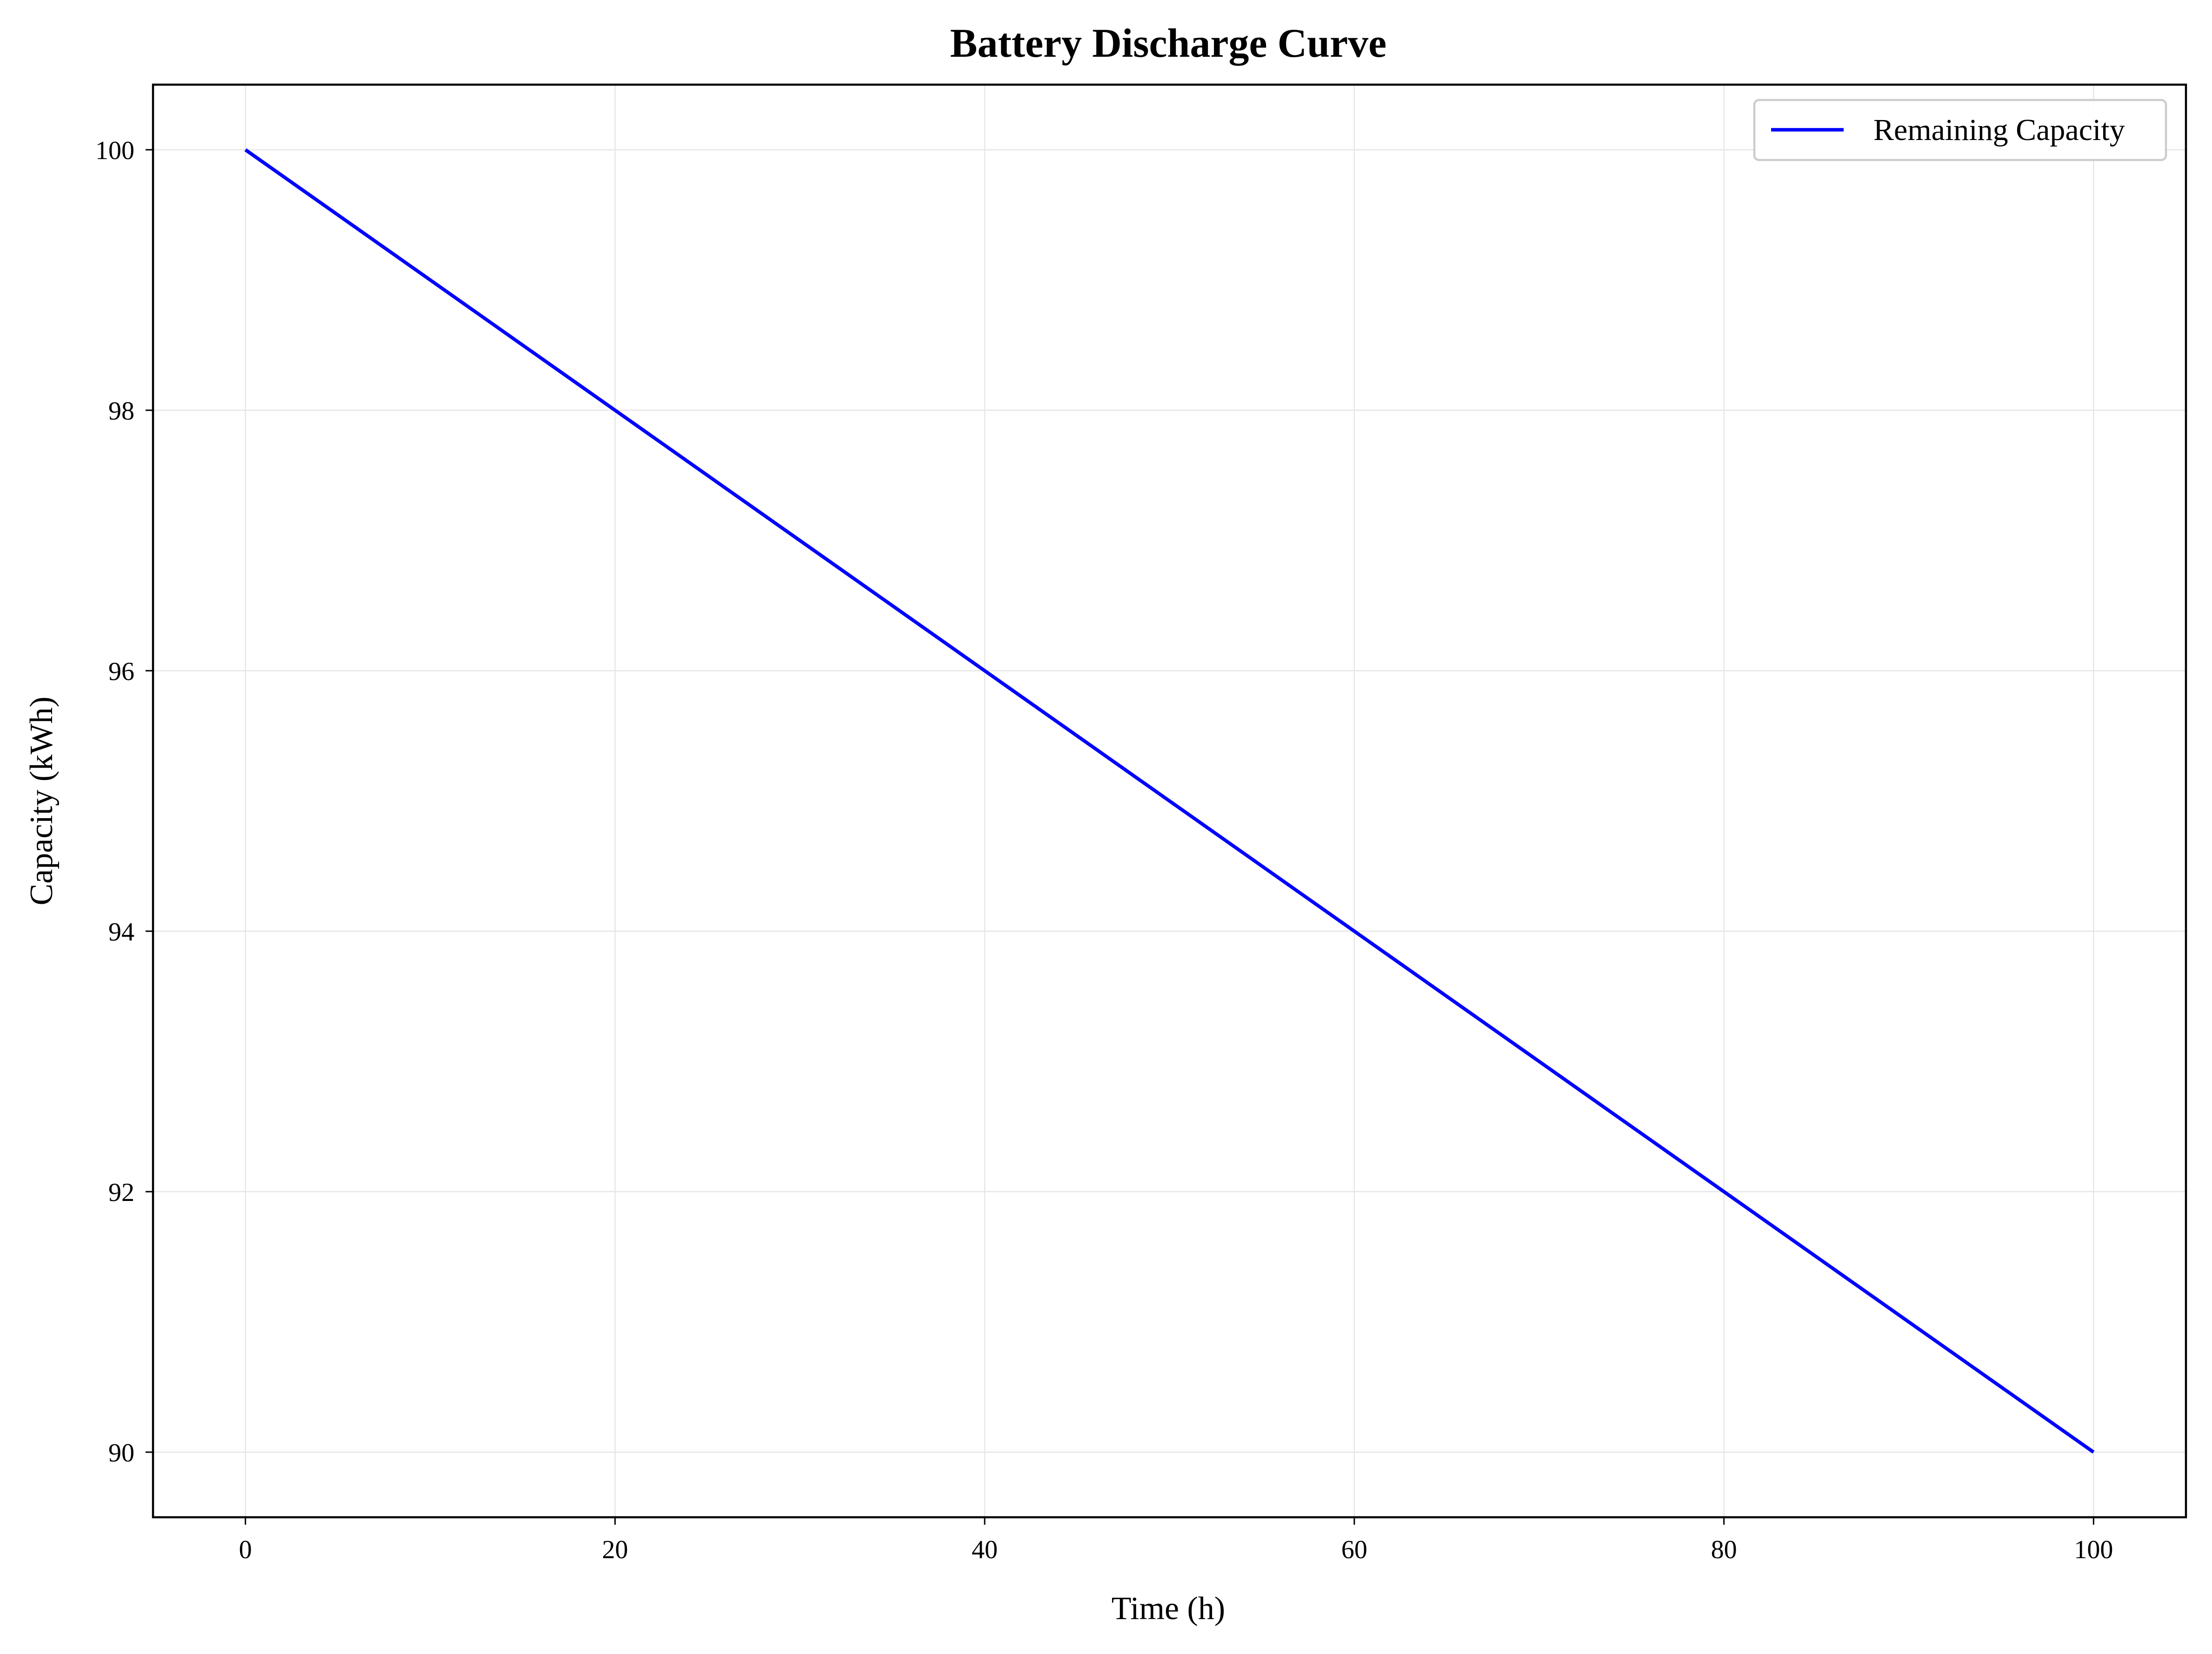 This screenshot has height=1654, width=2212. What do you see at coordinates (1168, 43) in the screenshot?
I see `chart-title: Battery Discharge Curve` at bounding box center [1168, 43].